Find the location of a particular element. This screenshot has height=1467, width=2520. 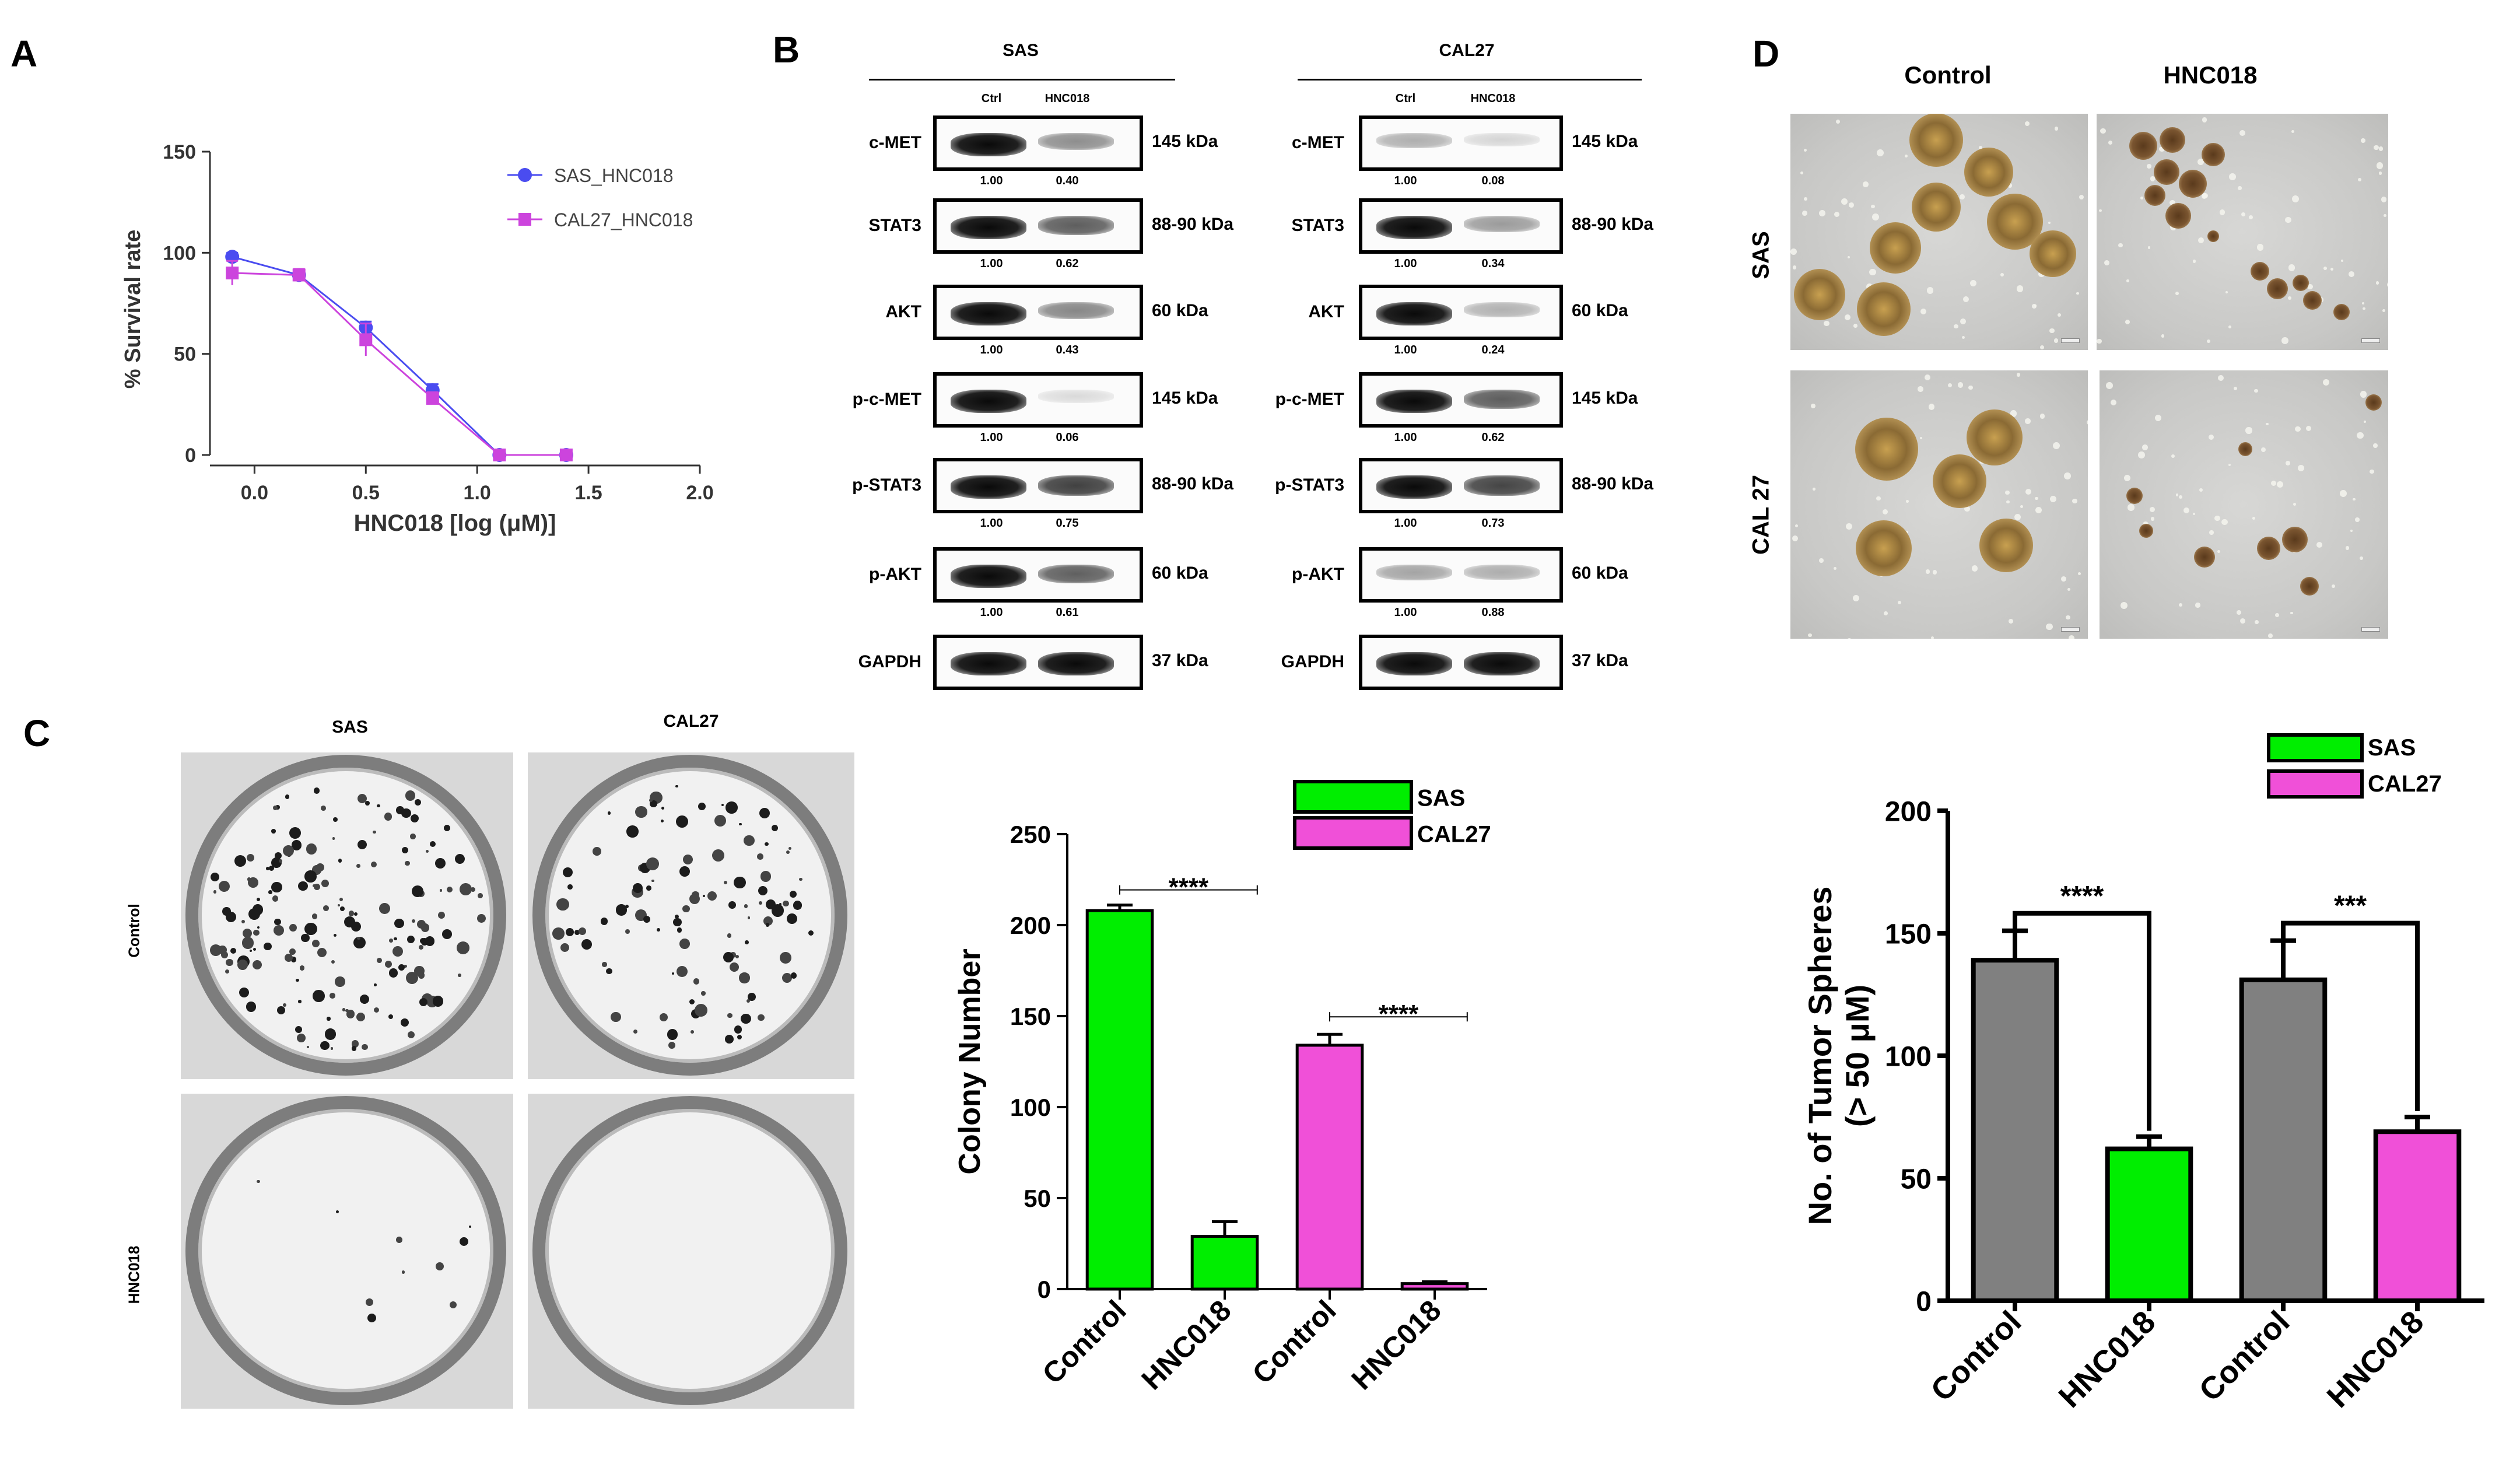

quant-value: 0.88 is located at coordinates (1493, 612).